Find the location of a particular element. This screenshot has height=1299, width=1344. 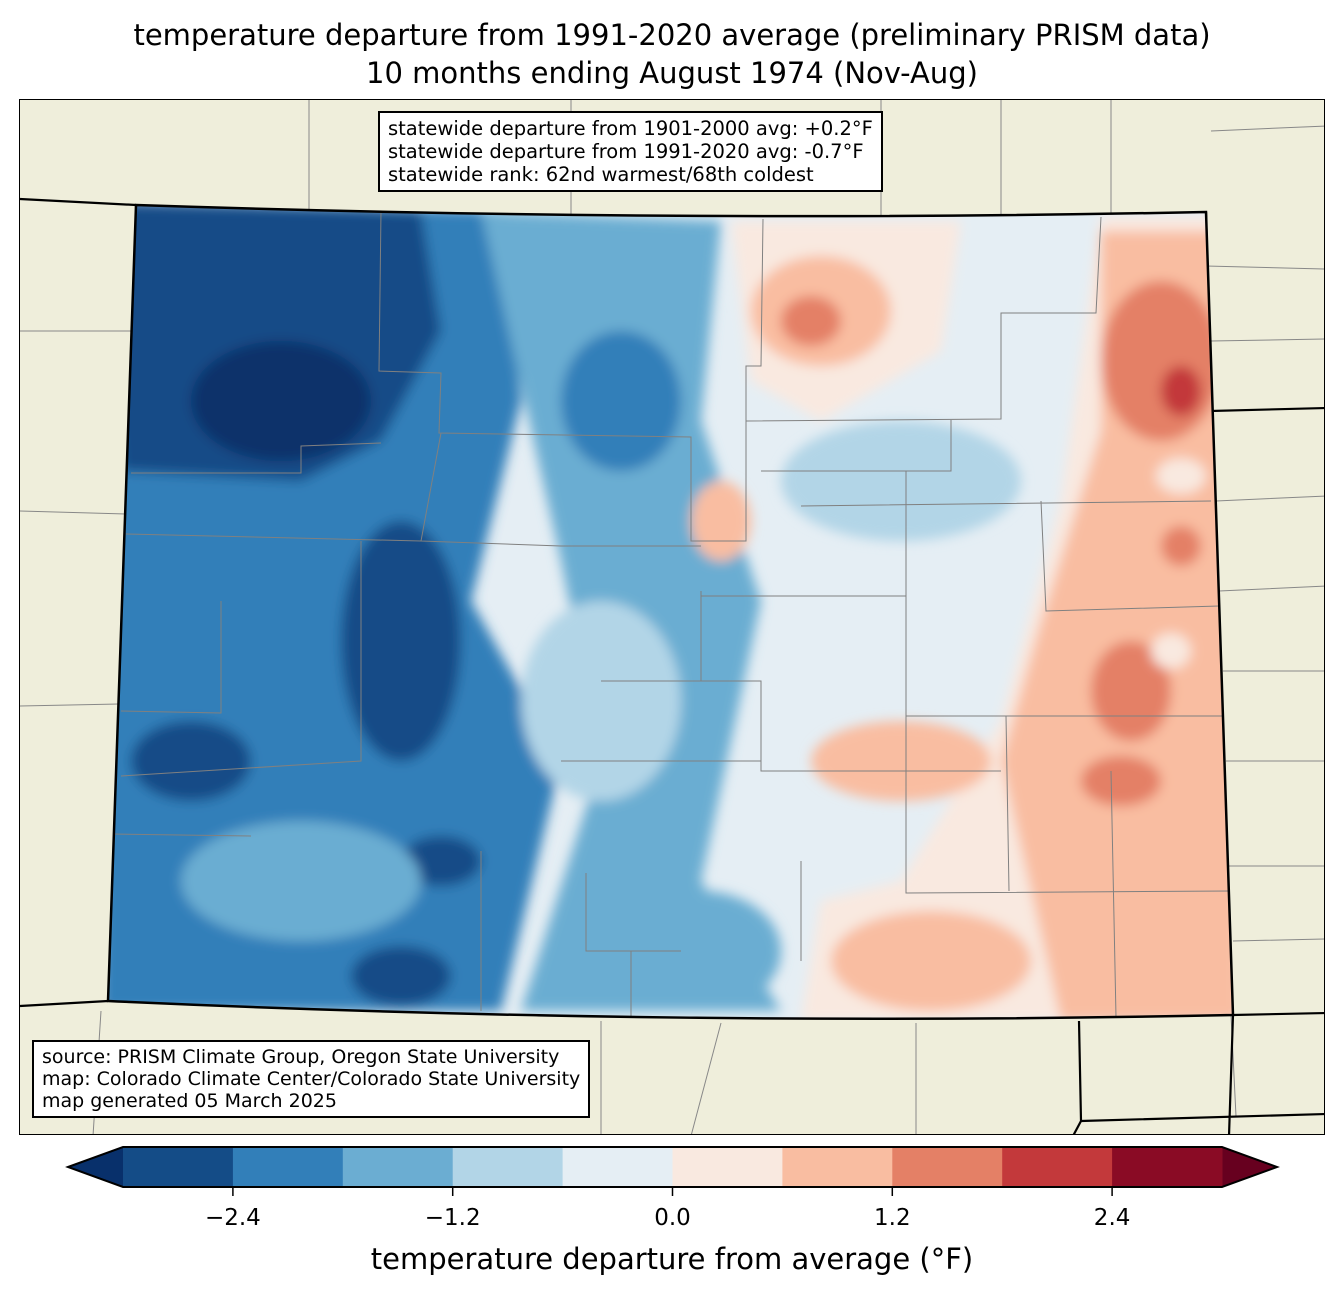

colorbar is located at coordinates (672, 1171).